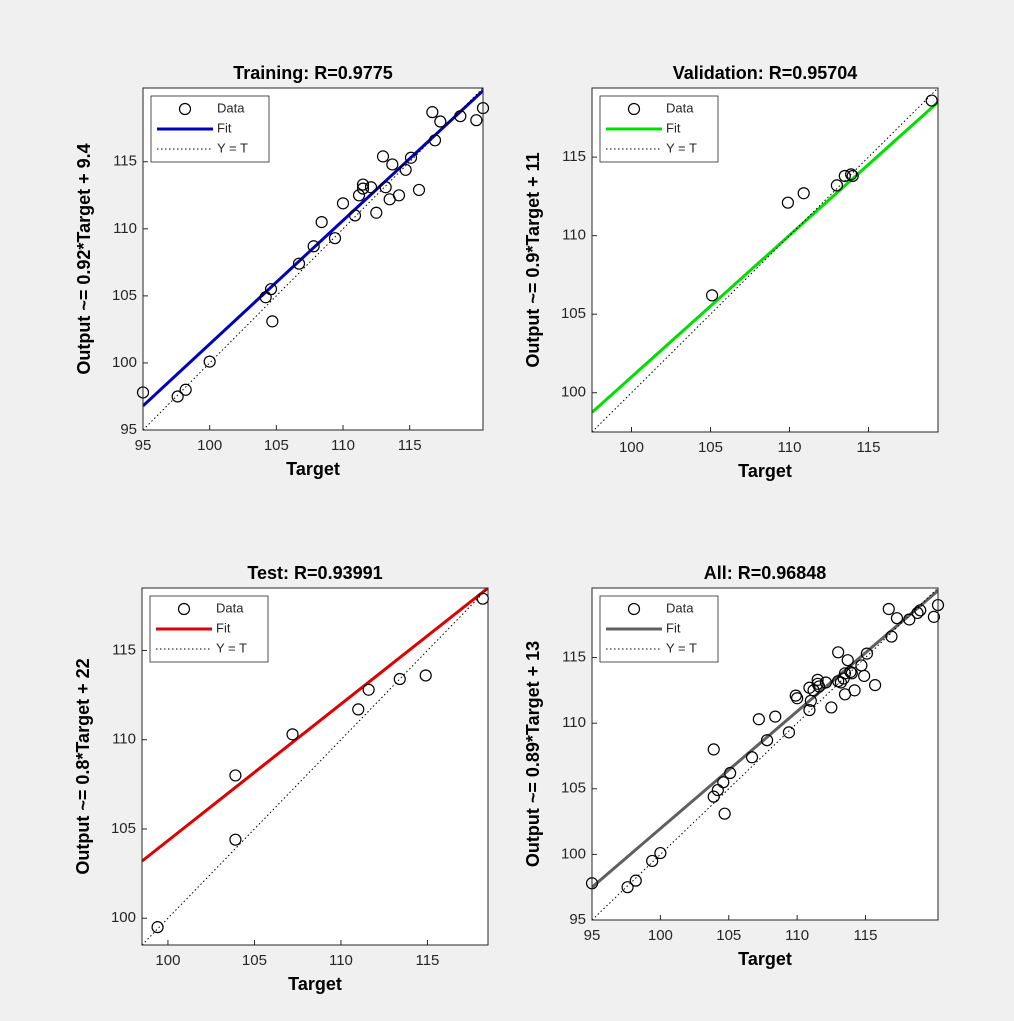 Image resolution: width=1014 pixels, height=1021 pixels. What do you see at coordinates (765, 73) in the screenshot?
I see `chart-title: Validation: R=0.95704` at bounding box center [765, 73].